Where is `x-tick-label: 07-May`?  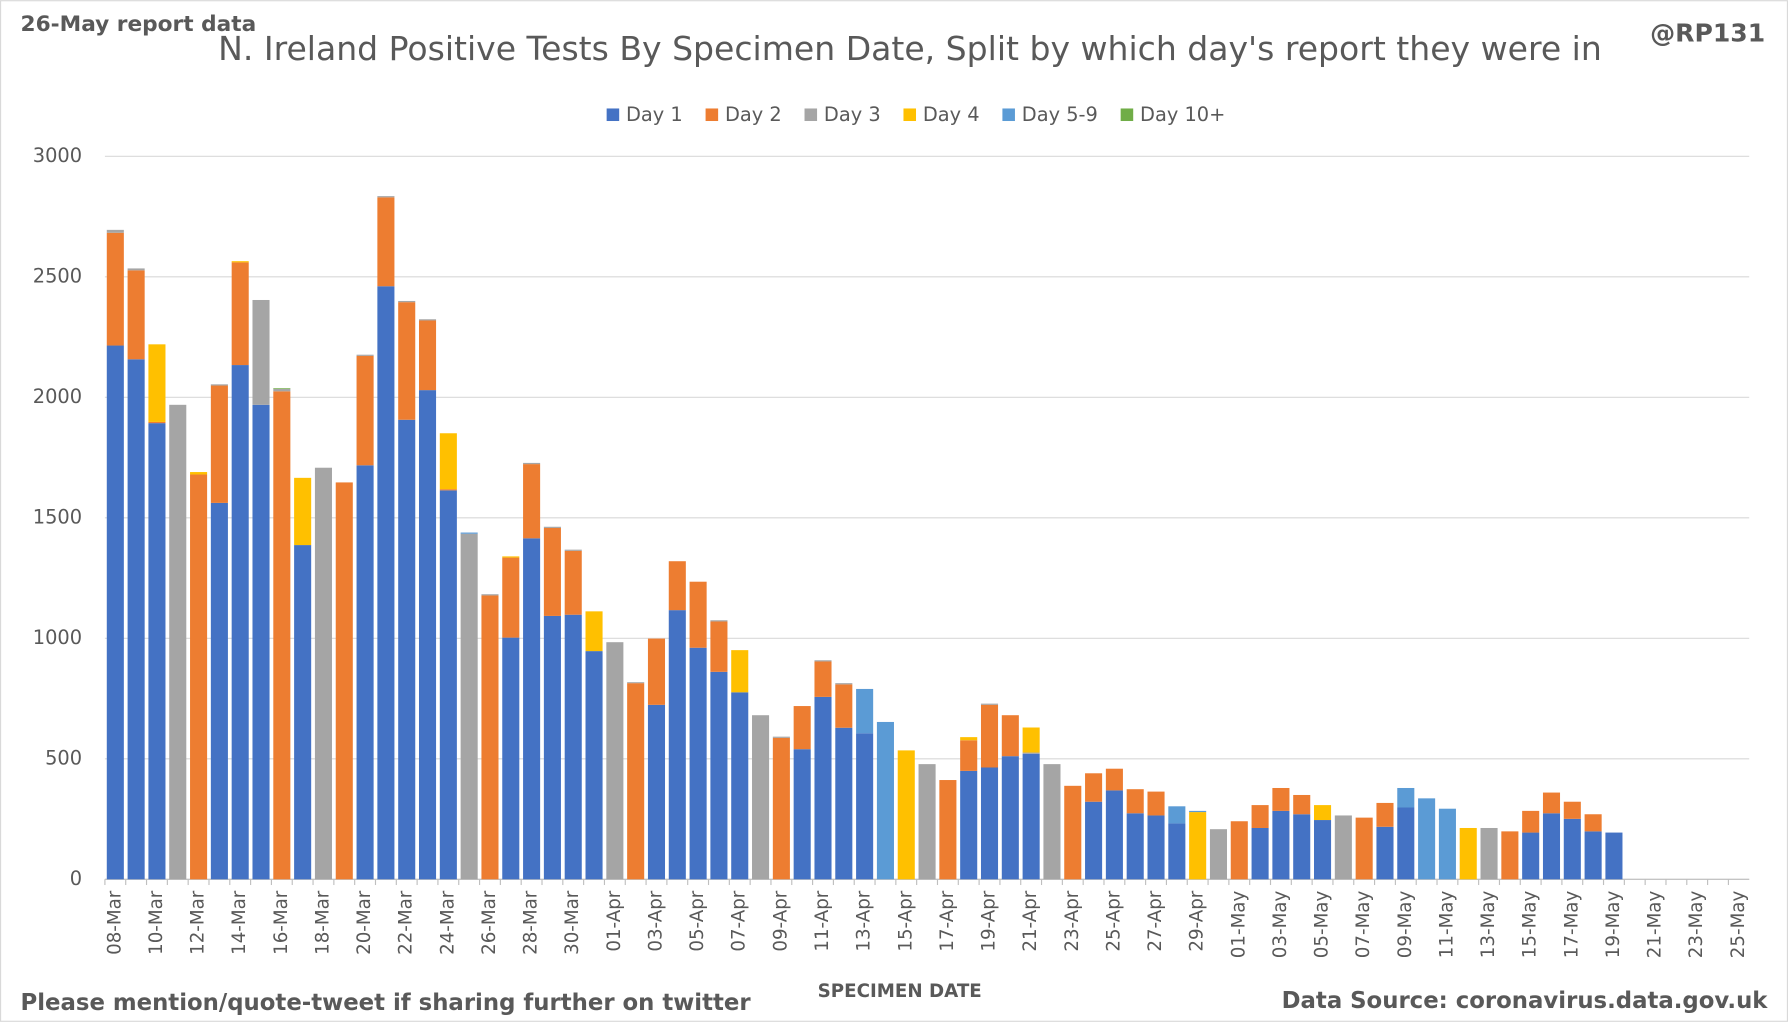
x-tick-label: 07-May is located at coordinates (1363, 925).